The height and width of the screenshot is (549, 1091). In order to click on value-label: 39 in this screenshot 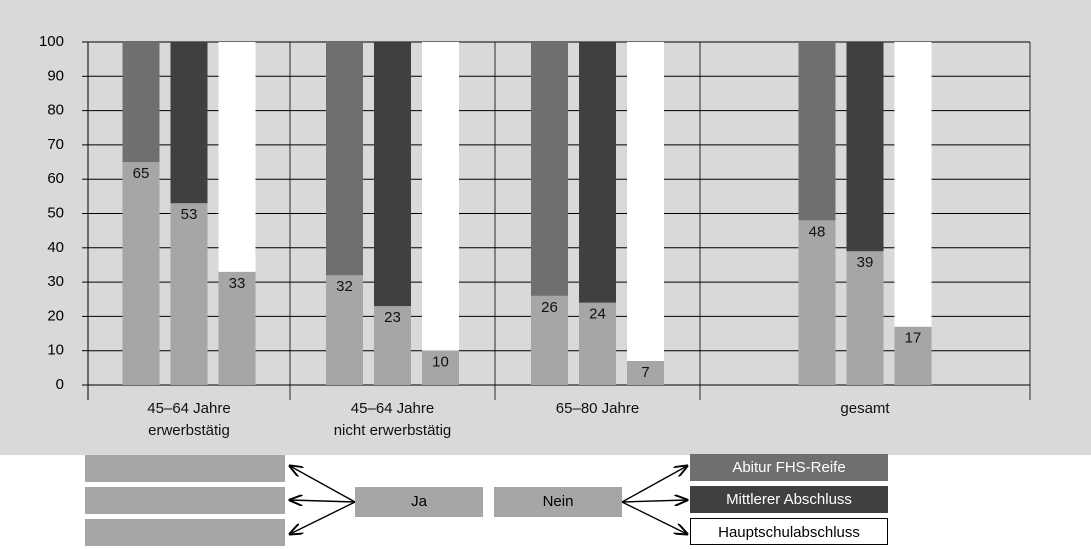, I will do `click(865, 262)`.